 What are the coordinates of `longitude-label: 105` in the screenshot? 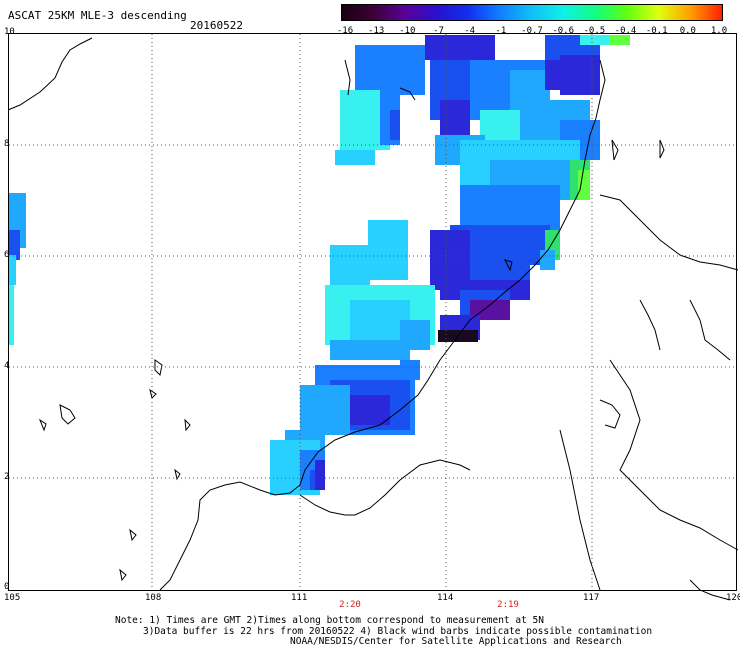 It's located at (12, 598).